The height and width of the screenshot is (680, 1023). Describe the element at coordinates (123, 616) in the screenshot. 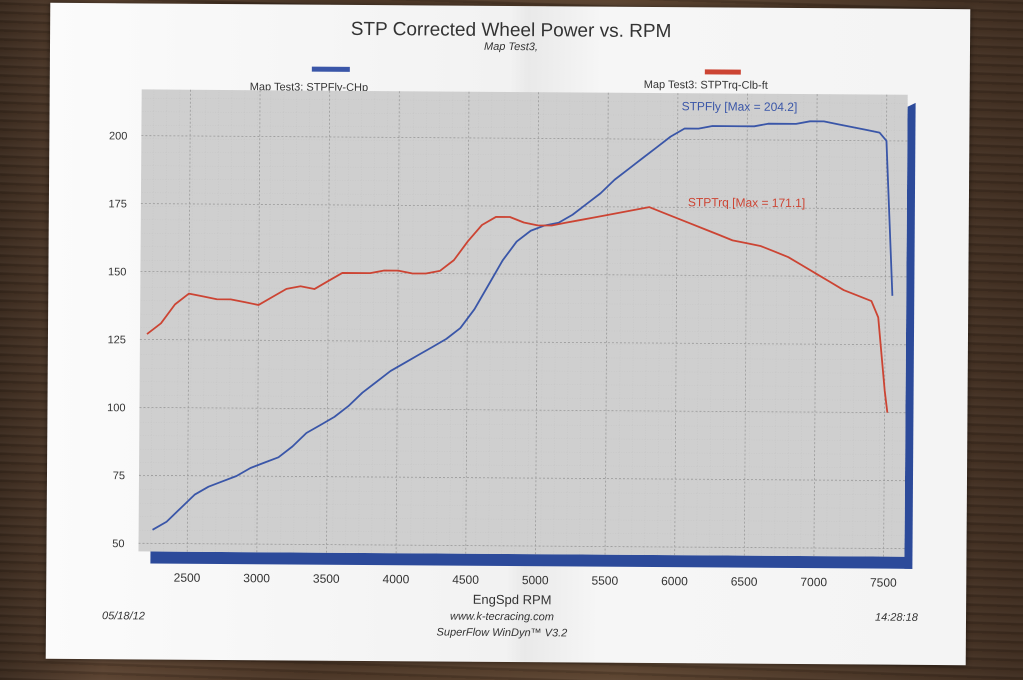

I see `footer-date: 05/18/12` at that location.